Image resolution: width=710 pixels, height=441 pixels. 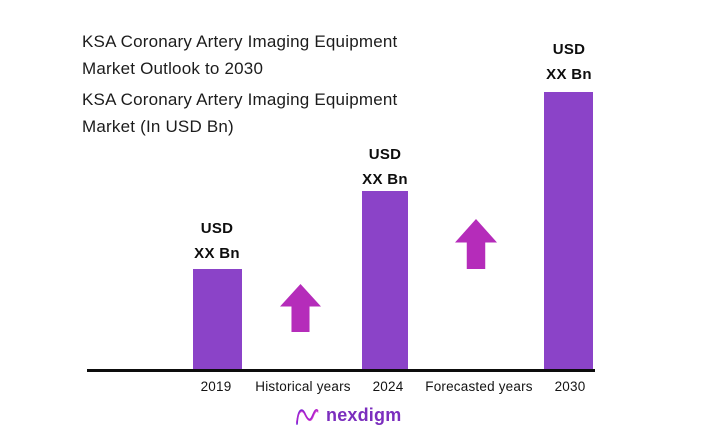 What do you see at coordinates (388, 386) in the screenshot?
I see `axis-label-2024: 2024` at bounding box center [388, 386].